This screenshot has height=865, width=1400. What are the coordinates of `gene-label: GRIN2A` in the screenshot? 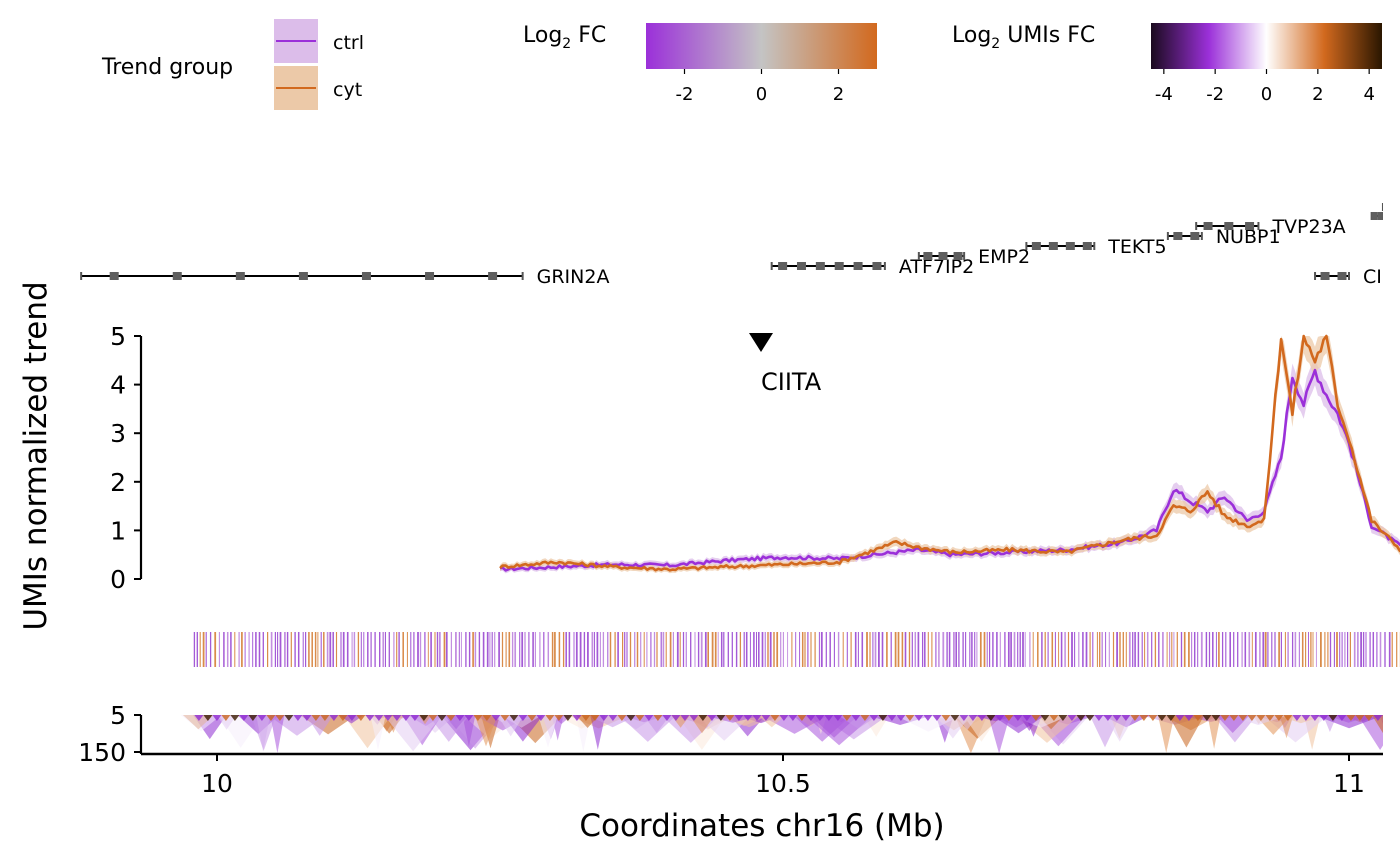 It's located at (573, 277).